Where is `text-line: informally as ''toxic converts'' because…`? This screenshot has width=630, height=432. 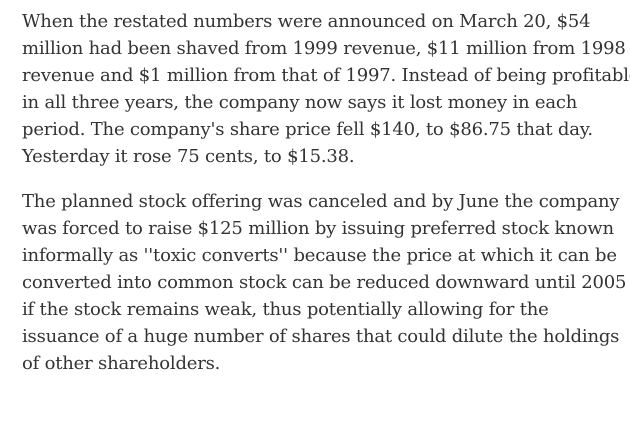
text-line: informally as ''toxic converts'' because… is located at coordinates (319, 255).